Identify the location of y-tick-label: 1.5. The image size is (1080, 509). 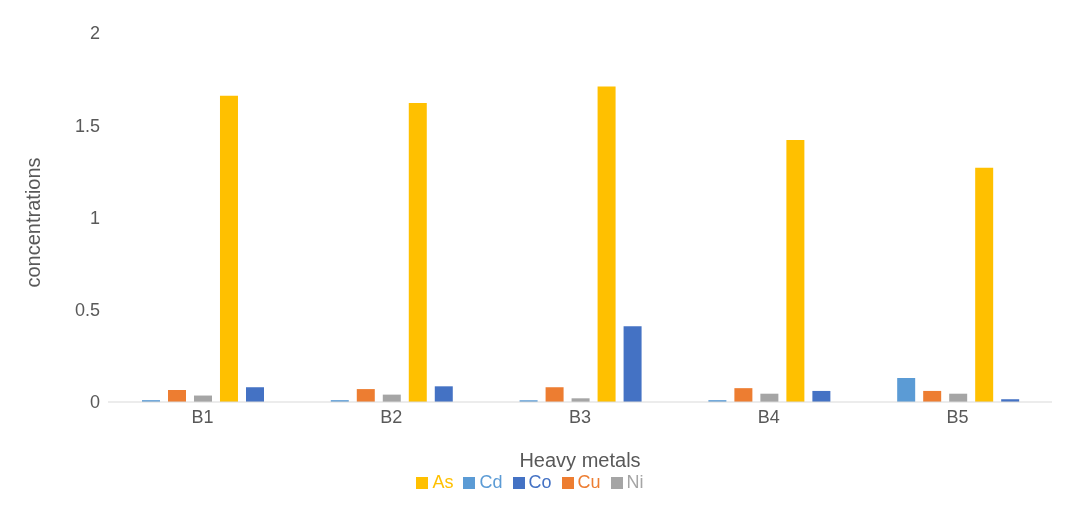
(87, 125).